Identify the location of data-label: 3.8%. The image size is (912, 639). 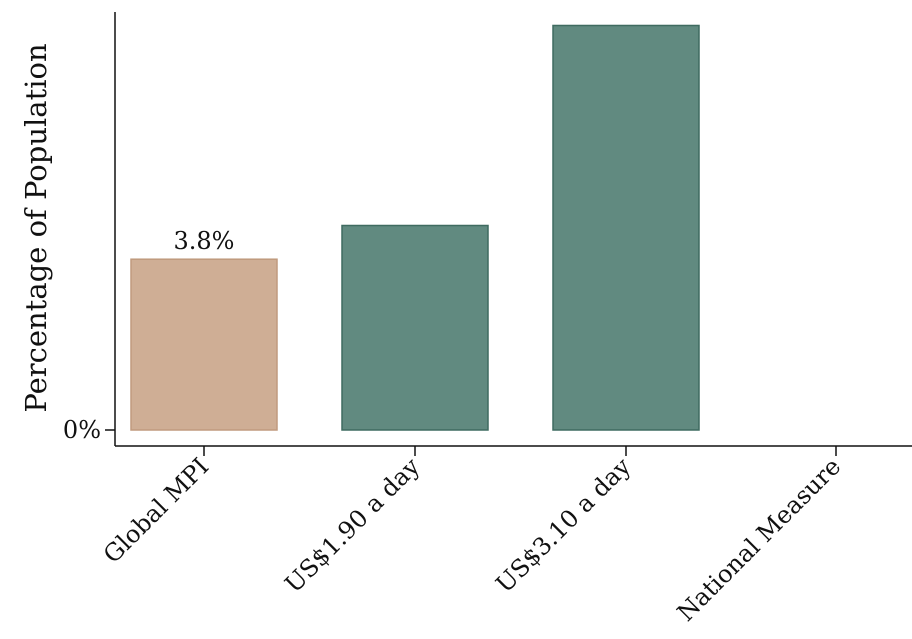
(204, 241).